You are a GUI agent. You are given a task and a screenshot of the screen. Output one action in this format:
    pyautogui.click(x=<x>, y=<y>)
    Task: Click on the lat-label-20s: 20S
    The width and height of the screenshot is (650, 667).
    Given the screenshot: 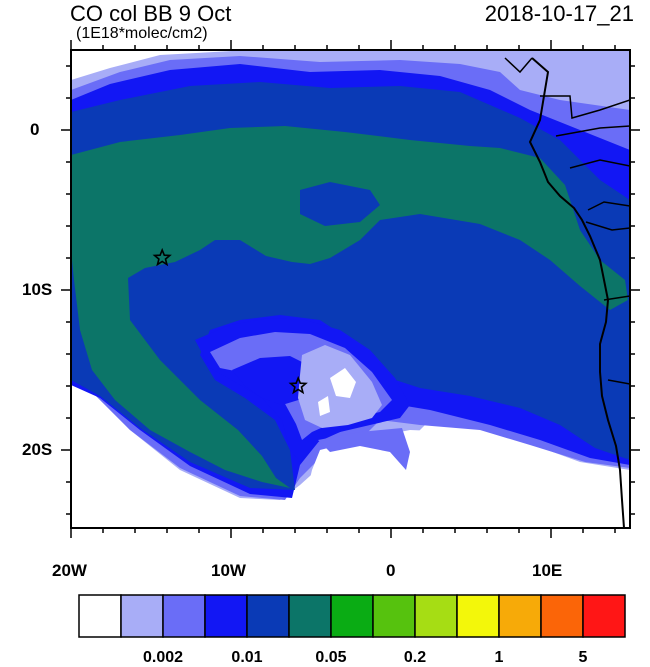 What is the action you would take?
    pyautogui.click(x=37, y=449)
    